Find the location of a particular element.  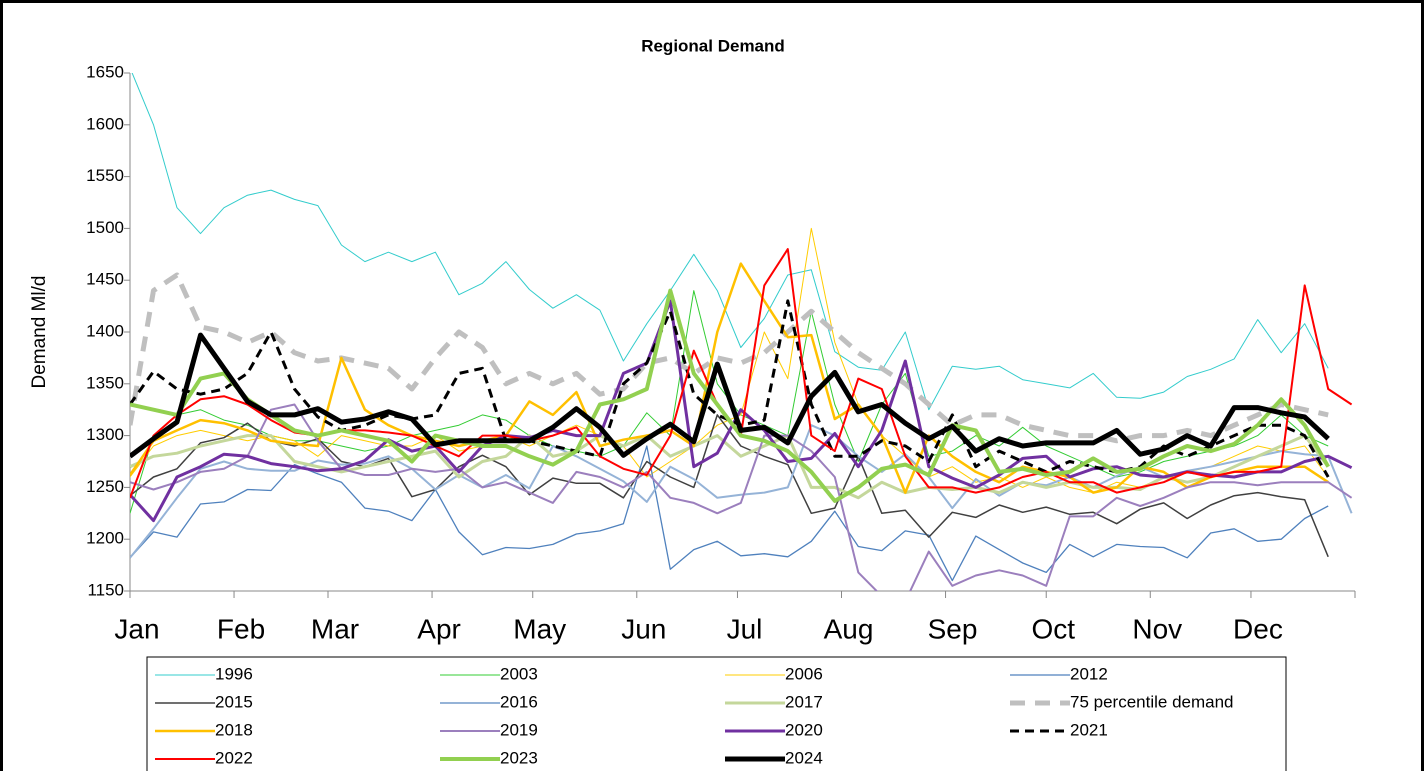

legend-label: 2019 is located at coordinates (519, 729).